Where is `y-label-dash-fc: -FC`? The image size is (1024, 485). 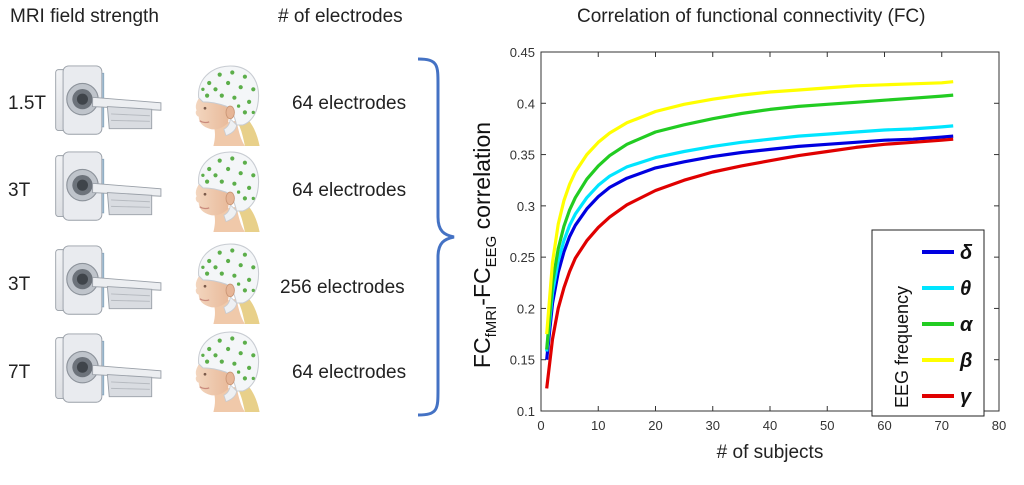
y-label-dash-fc: -FC is located at coordinates (482, 286).